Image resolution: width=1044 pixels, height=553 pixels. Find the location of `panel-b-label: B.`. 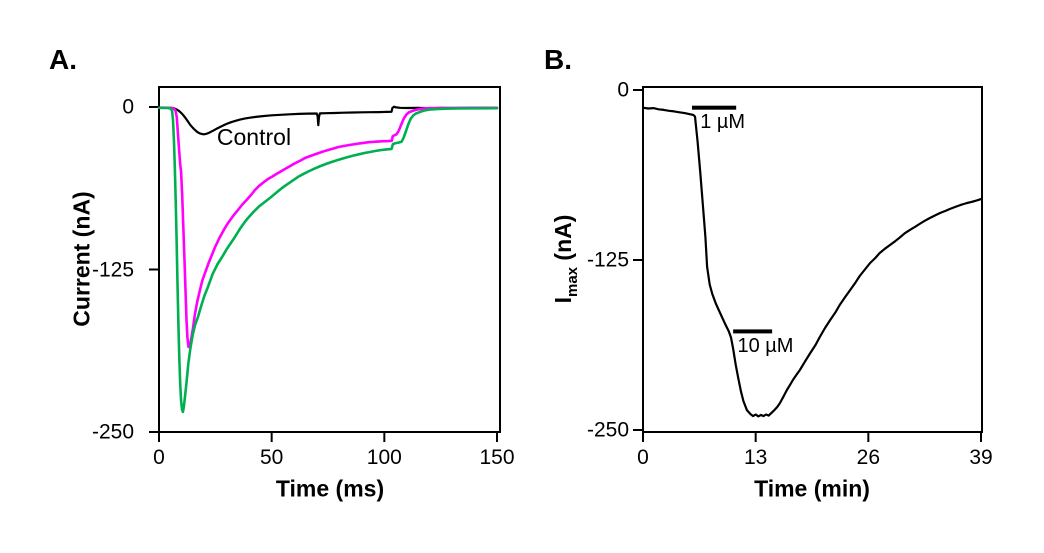

panel-b-label: B. is located at coordinates (558, 59).